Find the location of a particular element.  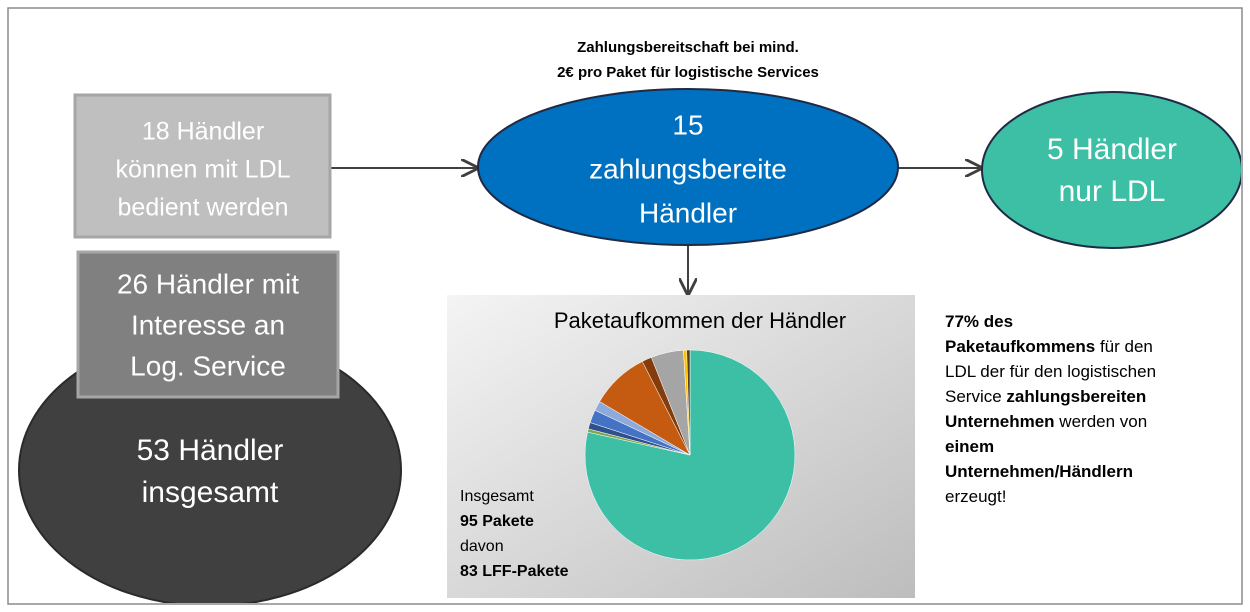

label-line: Händler is located at coordinates (688, 212).